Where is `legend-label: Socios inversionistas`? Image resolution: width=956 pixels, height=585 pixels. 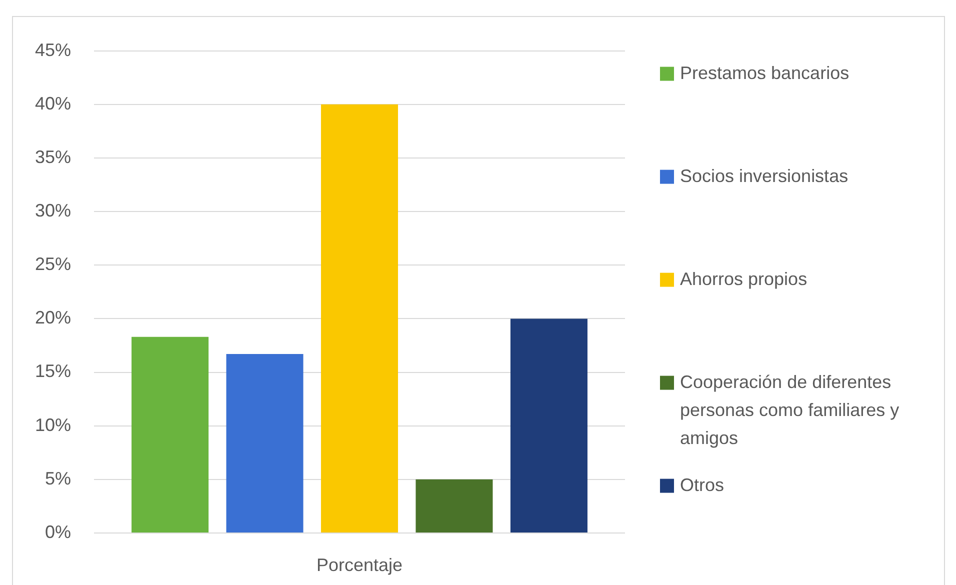 legend-label: Socios inversionistas is located at coordinates (764, 176).